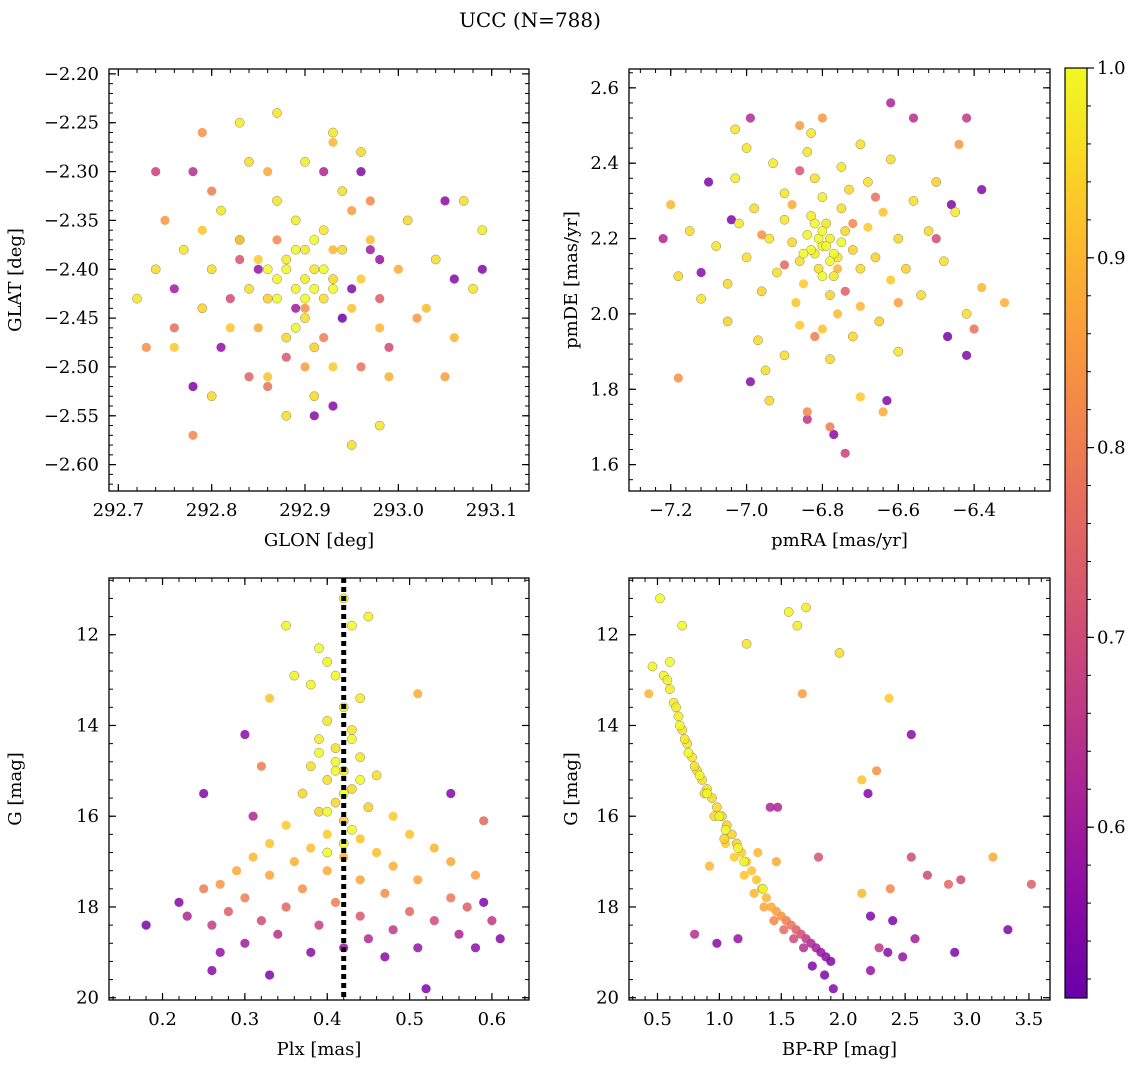 This screenshot has height=1067, width=1136. Describe the element at coordinates (305, 510) in the screenshot. I see `x-tick-label: 292.9` at that location.